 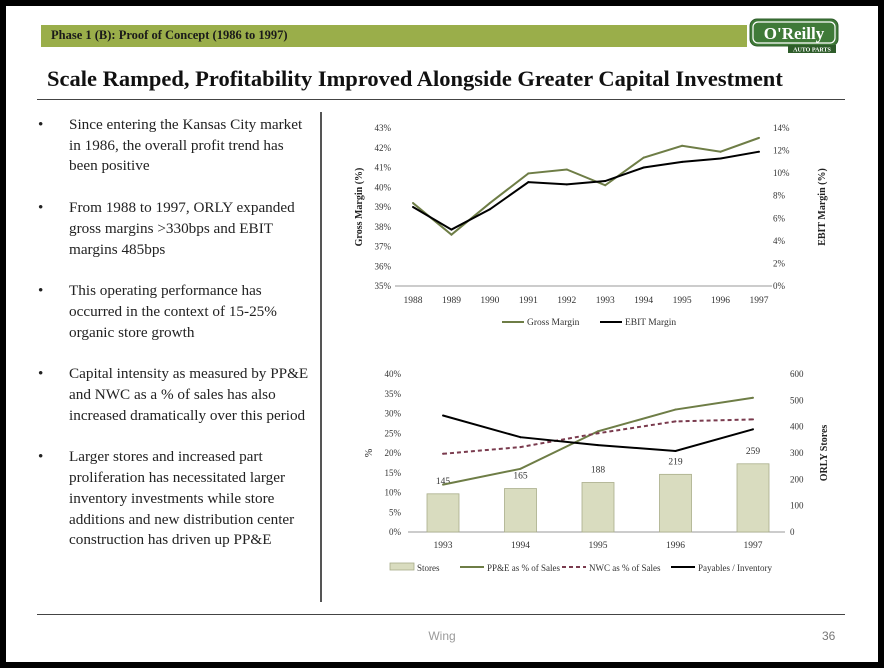 What do you see at coordinates (393, 414) in the screenshot?
I see `y-tick-label: 30%` at bounding box center [393, 414].